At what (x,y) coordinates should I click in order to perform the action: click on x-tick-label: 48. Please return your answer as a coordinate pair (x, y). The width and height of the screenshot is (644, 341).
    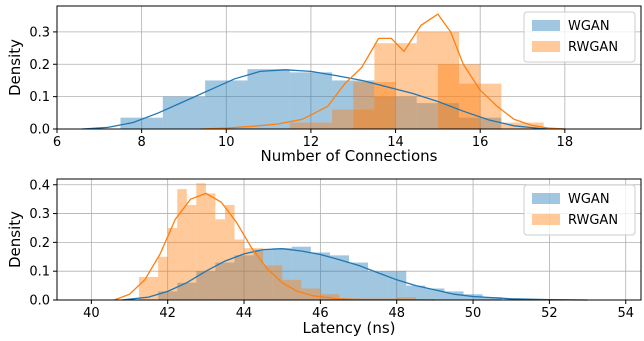
    Looking at the image, I should click on (396, 313).